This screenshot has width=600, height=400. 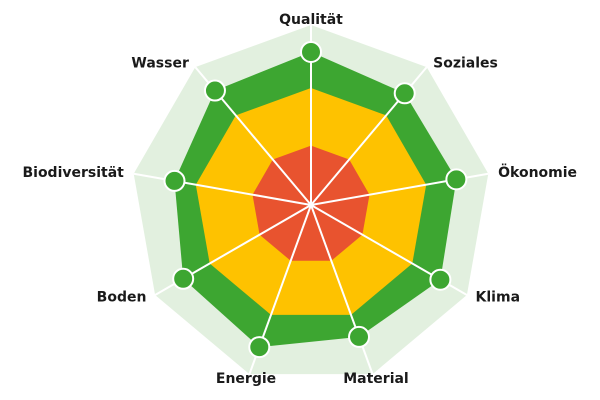 What do you see at coordinates (246, 379) in the screenshot?
I see `axis-label: Energie` at bounding box center [246, 379].